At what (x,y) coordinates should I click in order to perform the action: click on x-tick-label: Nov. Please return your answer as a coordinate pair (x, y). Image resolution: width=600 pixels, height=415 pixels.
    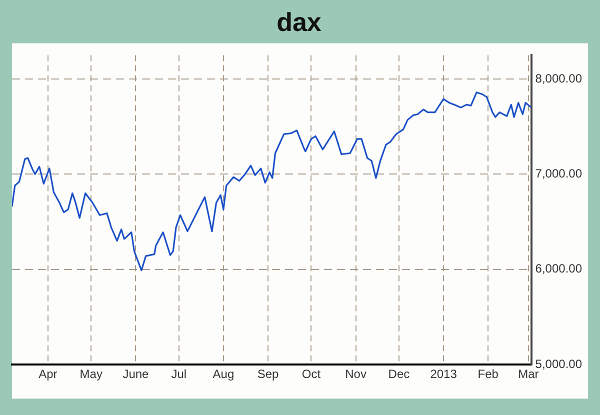
    Looking at the image, I should click on (355, 374).